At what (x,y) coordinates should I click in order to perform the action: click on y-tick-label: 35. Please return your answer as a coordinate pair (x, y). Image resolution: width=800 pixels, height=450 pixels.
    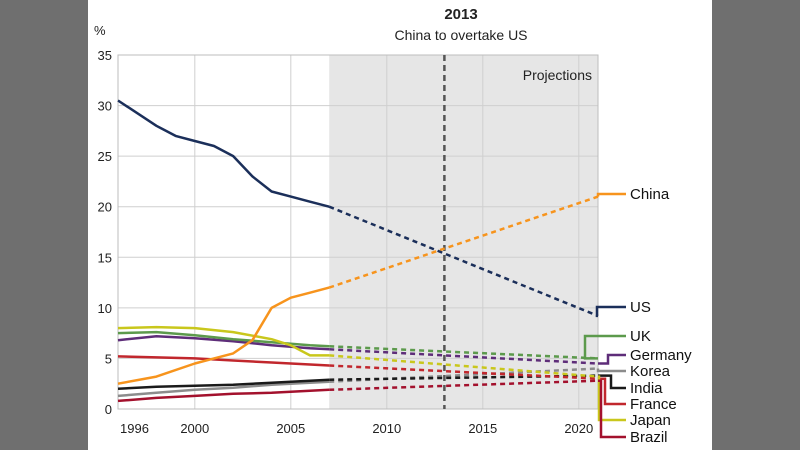
    Looking at the image, I should click on (105, 55).